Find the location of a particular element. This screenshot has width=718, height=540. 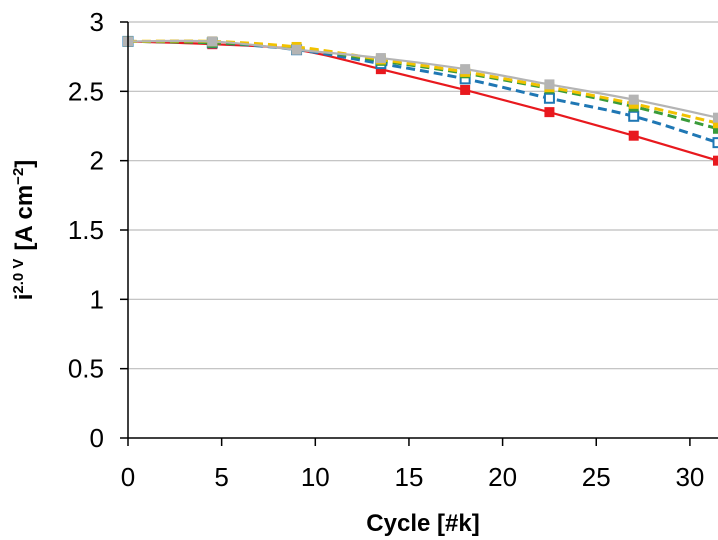

x-tick-label-1: 5 is located at coordinates (221, 477).